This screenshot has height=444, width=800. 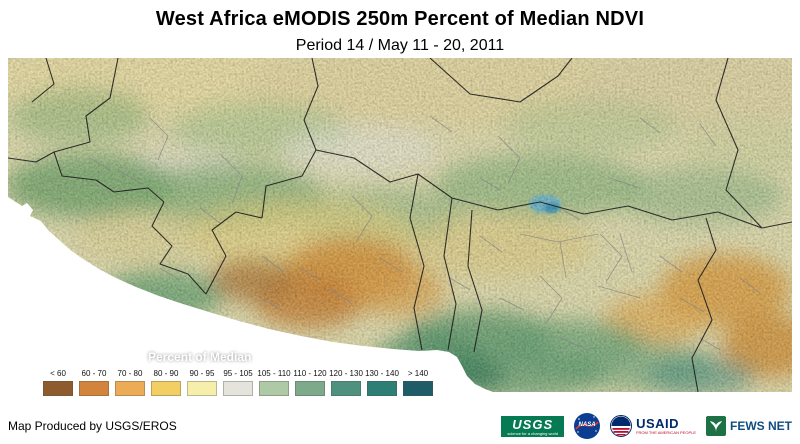 I want to click on legend-item: 110 - 120, so click(x=310, y=382).